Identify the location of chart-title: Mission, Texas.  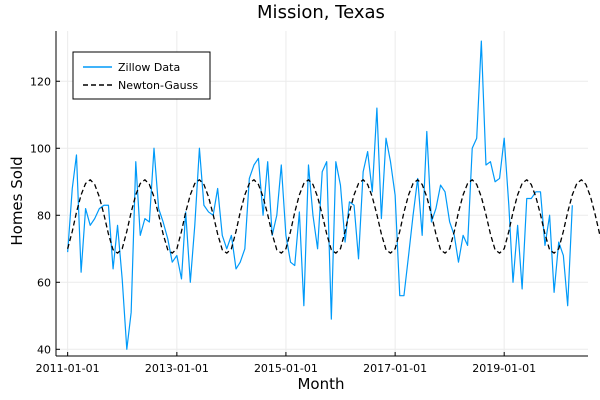
(321, 12).